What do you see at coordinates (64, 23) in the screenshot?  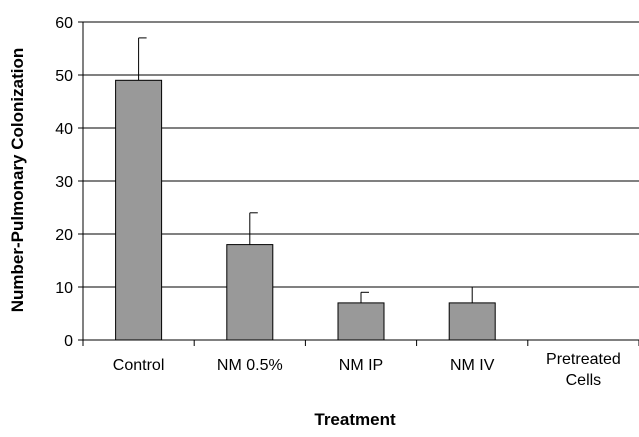 I see `y-tick-label: 60` at bounding box center [64, 23].